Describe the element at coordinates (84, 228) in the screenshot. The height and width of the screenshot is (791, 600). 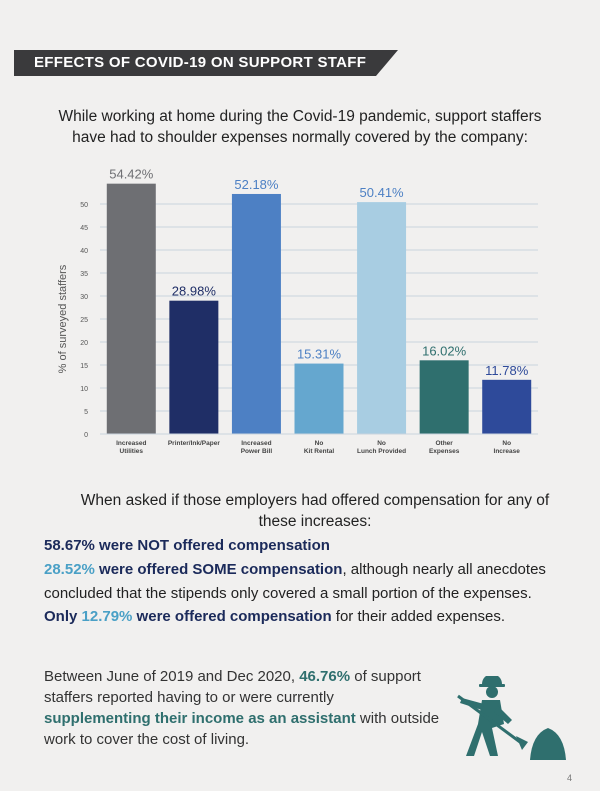
I see `y-tick-label: 45` at that location.